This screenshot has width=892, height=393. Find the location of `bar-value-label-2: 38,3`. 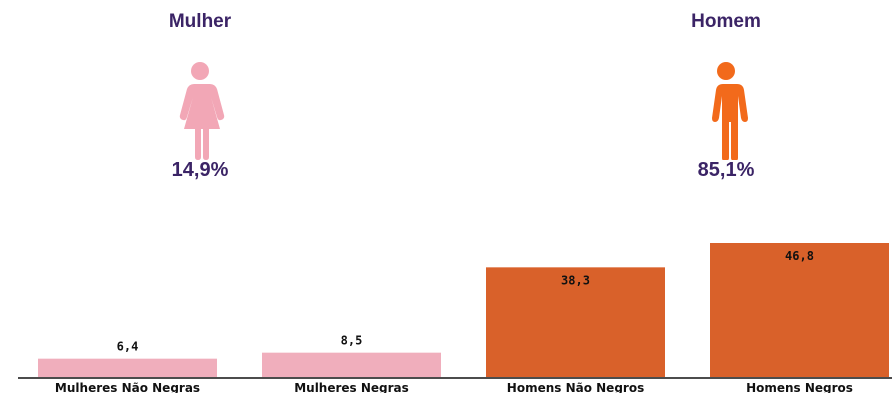

bar-value-label-2: 38,3 is located at coordinates (575, 280).